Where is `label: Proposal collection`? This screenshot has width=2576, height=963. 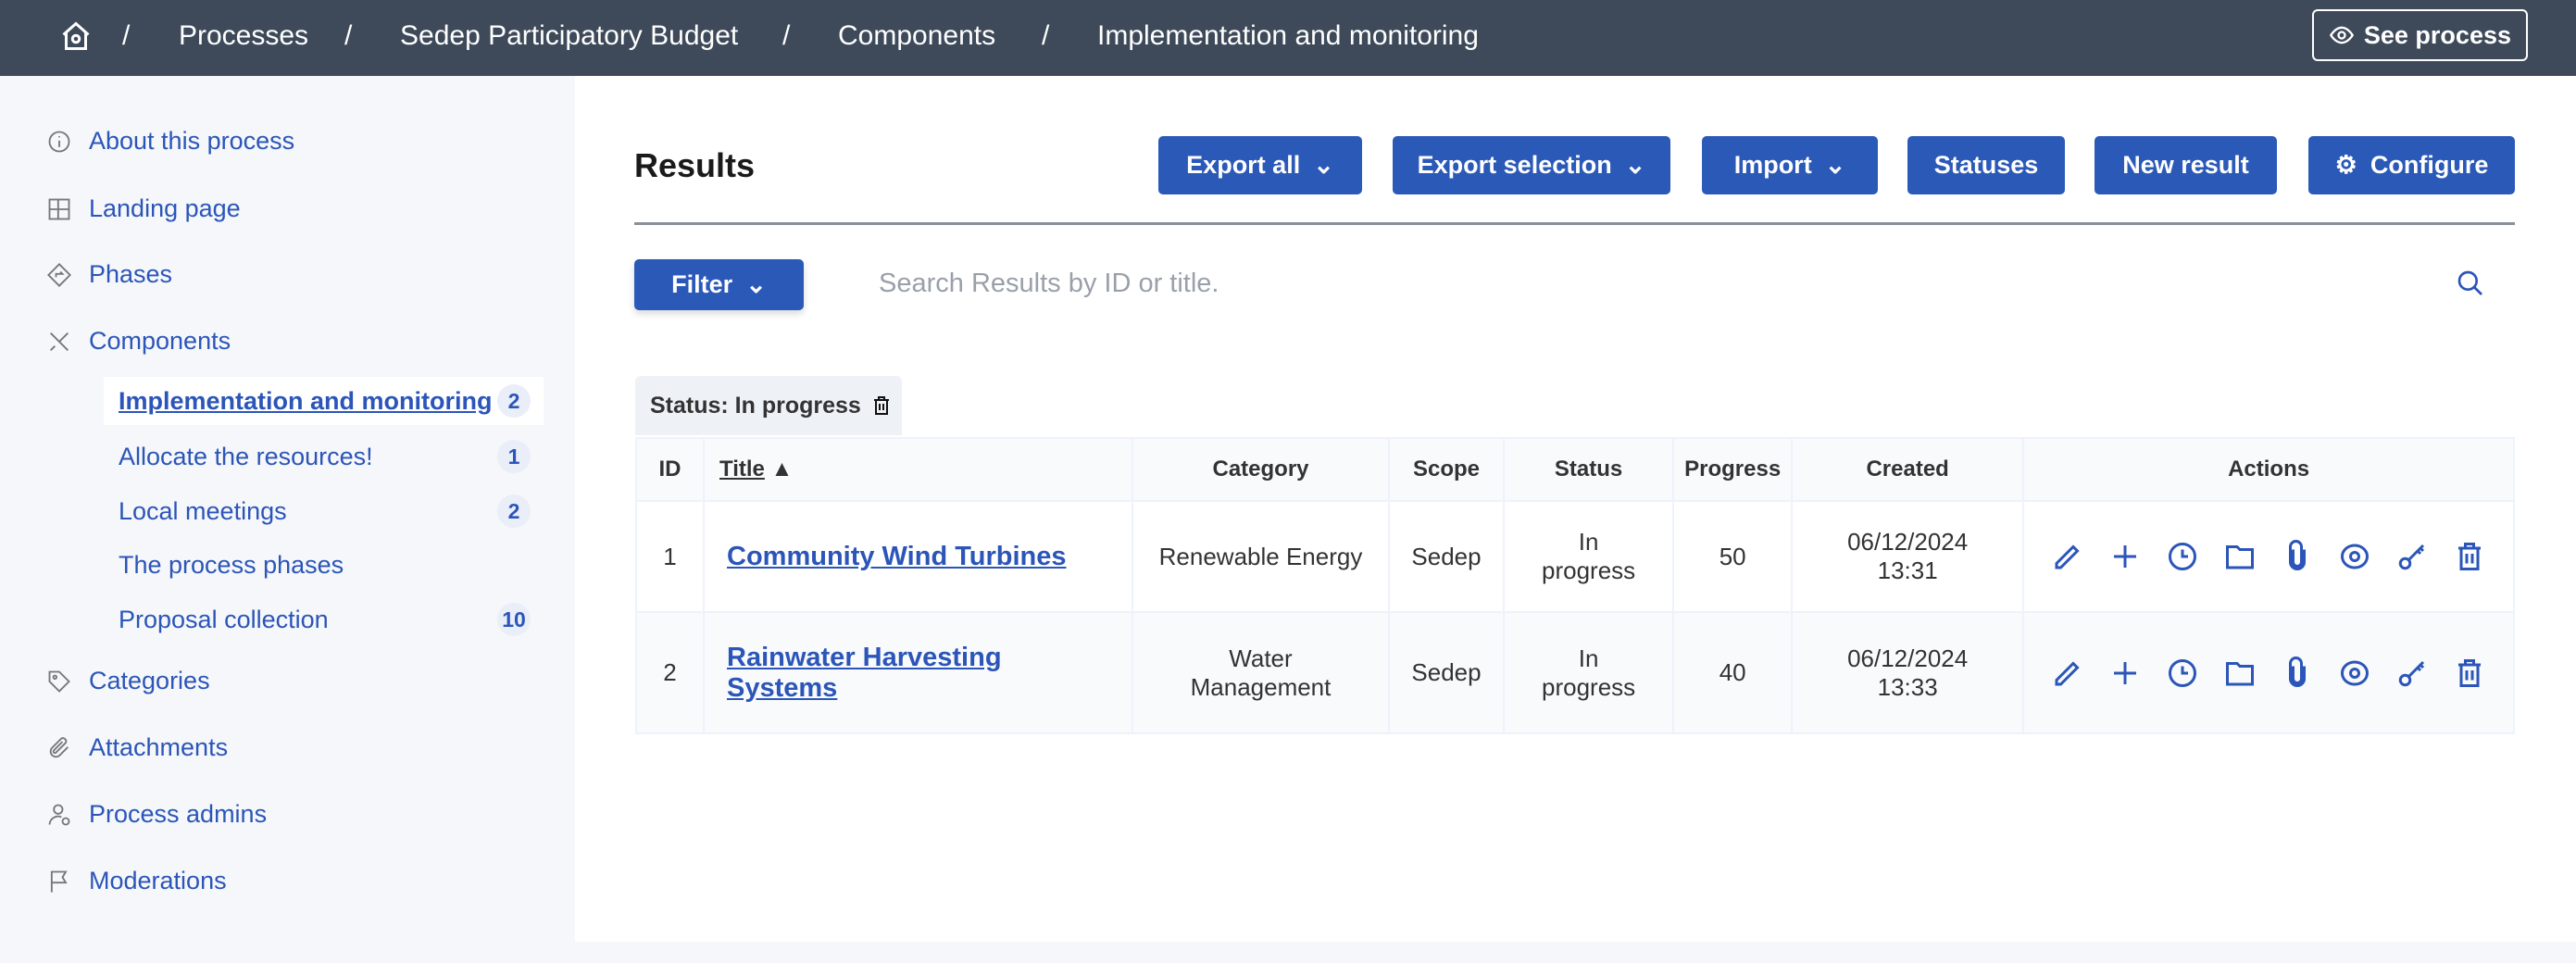
label: Proposal collection is located at coordinates (224, 619).